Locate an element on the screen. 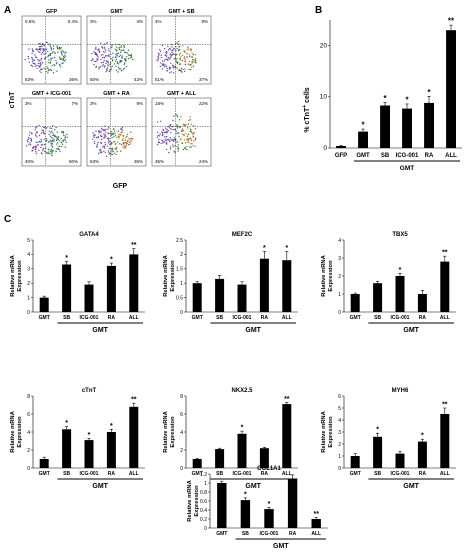 This screenshot has width=474, height=555. flow-plot-5: GMT + RA 3% 9% 53% 35% is located at coordinates (116, 129).